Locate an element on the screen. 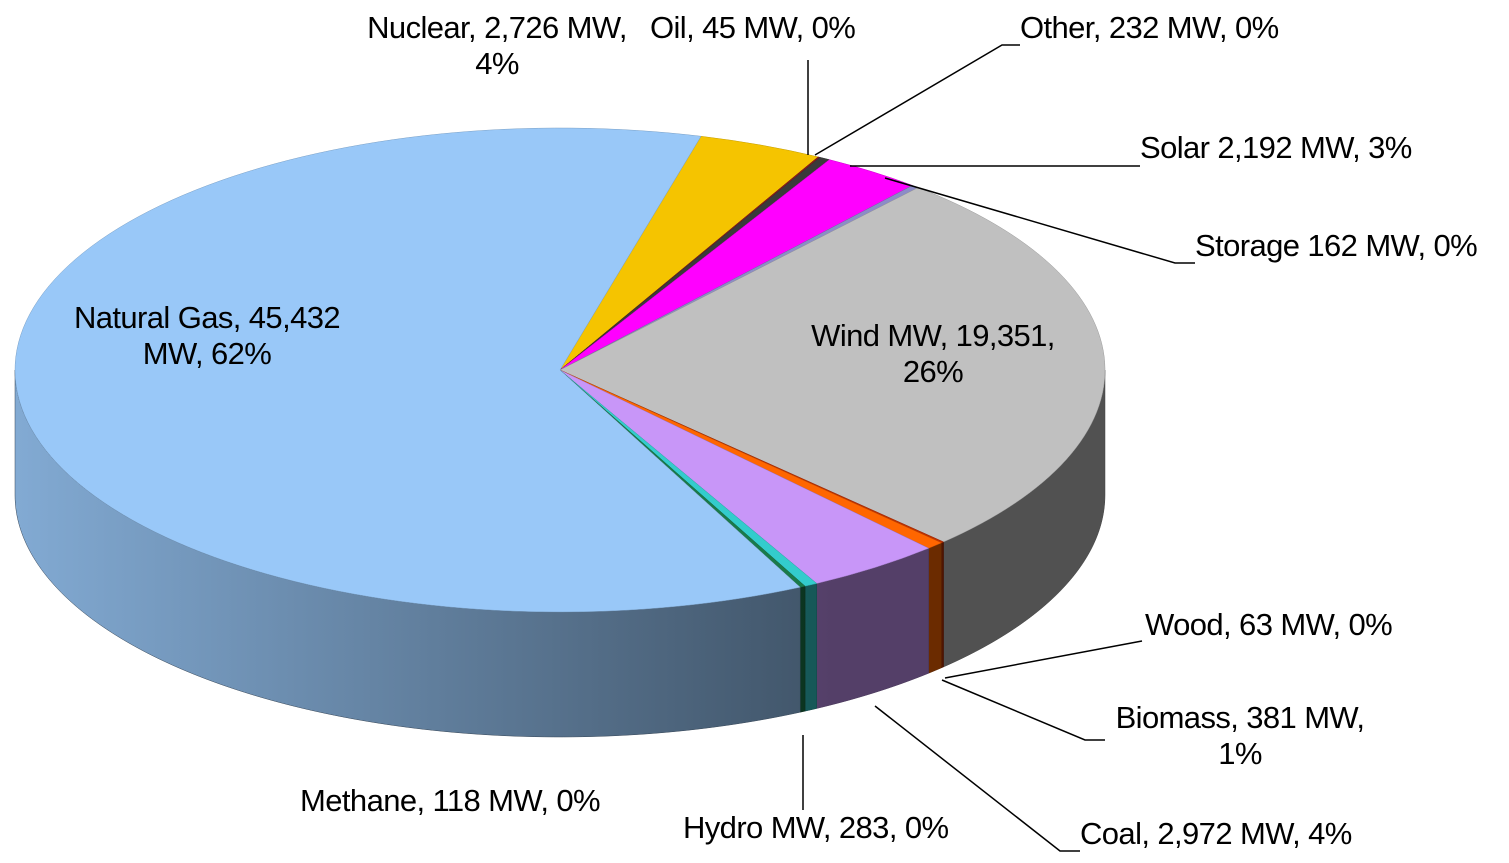 The height and width of the screenshot is (863, 1509). data-label: Coal, 2,972 MW, 4% is located at coordinates (1216, 833).